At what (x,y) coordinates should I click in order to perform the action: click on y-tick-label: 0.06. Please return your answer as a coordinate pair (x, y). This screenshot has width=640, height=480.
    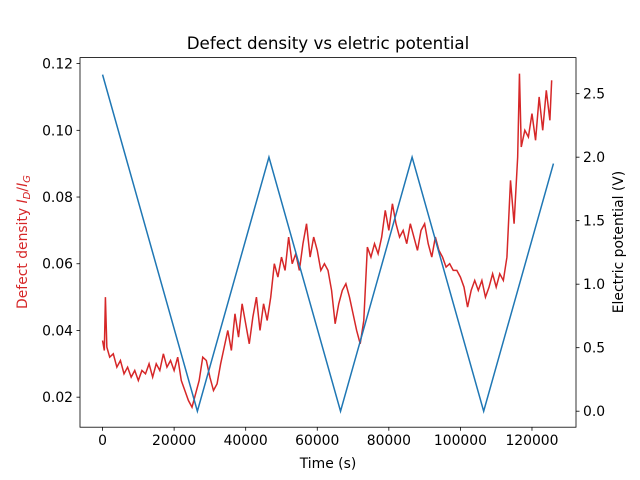
    Looking at the image, I should click on (57, 265).